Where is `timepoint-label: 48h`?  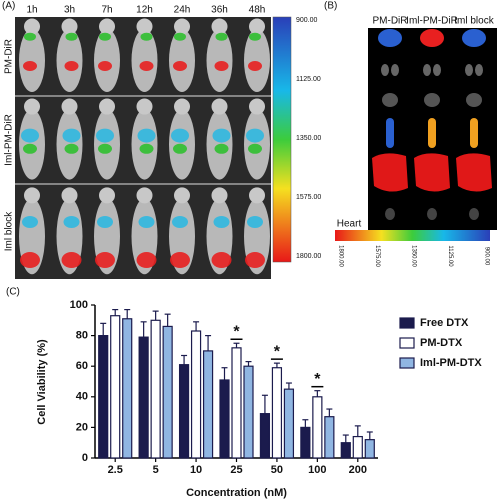 timepoint-label: 48h is located at coordinates (257, 10).